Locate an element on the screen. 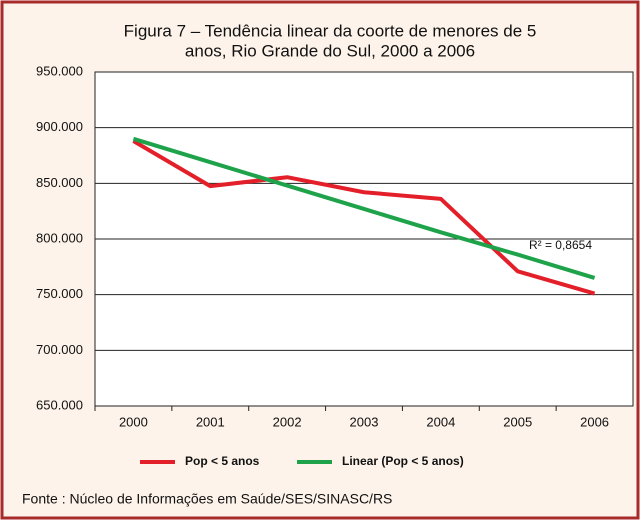 The height and width of the screenshot is (520, 640). chart-title: anos, Rio Grande do Sul, 2000 a 2006 is located at coordinates (330, 50).